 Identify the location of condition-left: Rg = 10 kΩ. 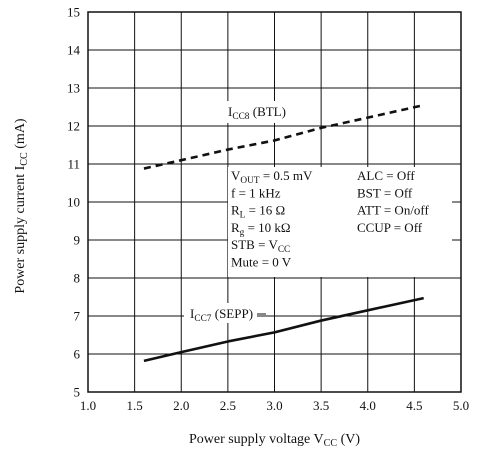
(261, 229).